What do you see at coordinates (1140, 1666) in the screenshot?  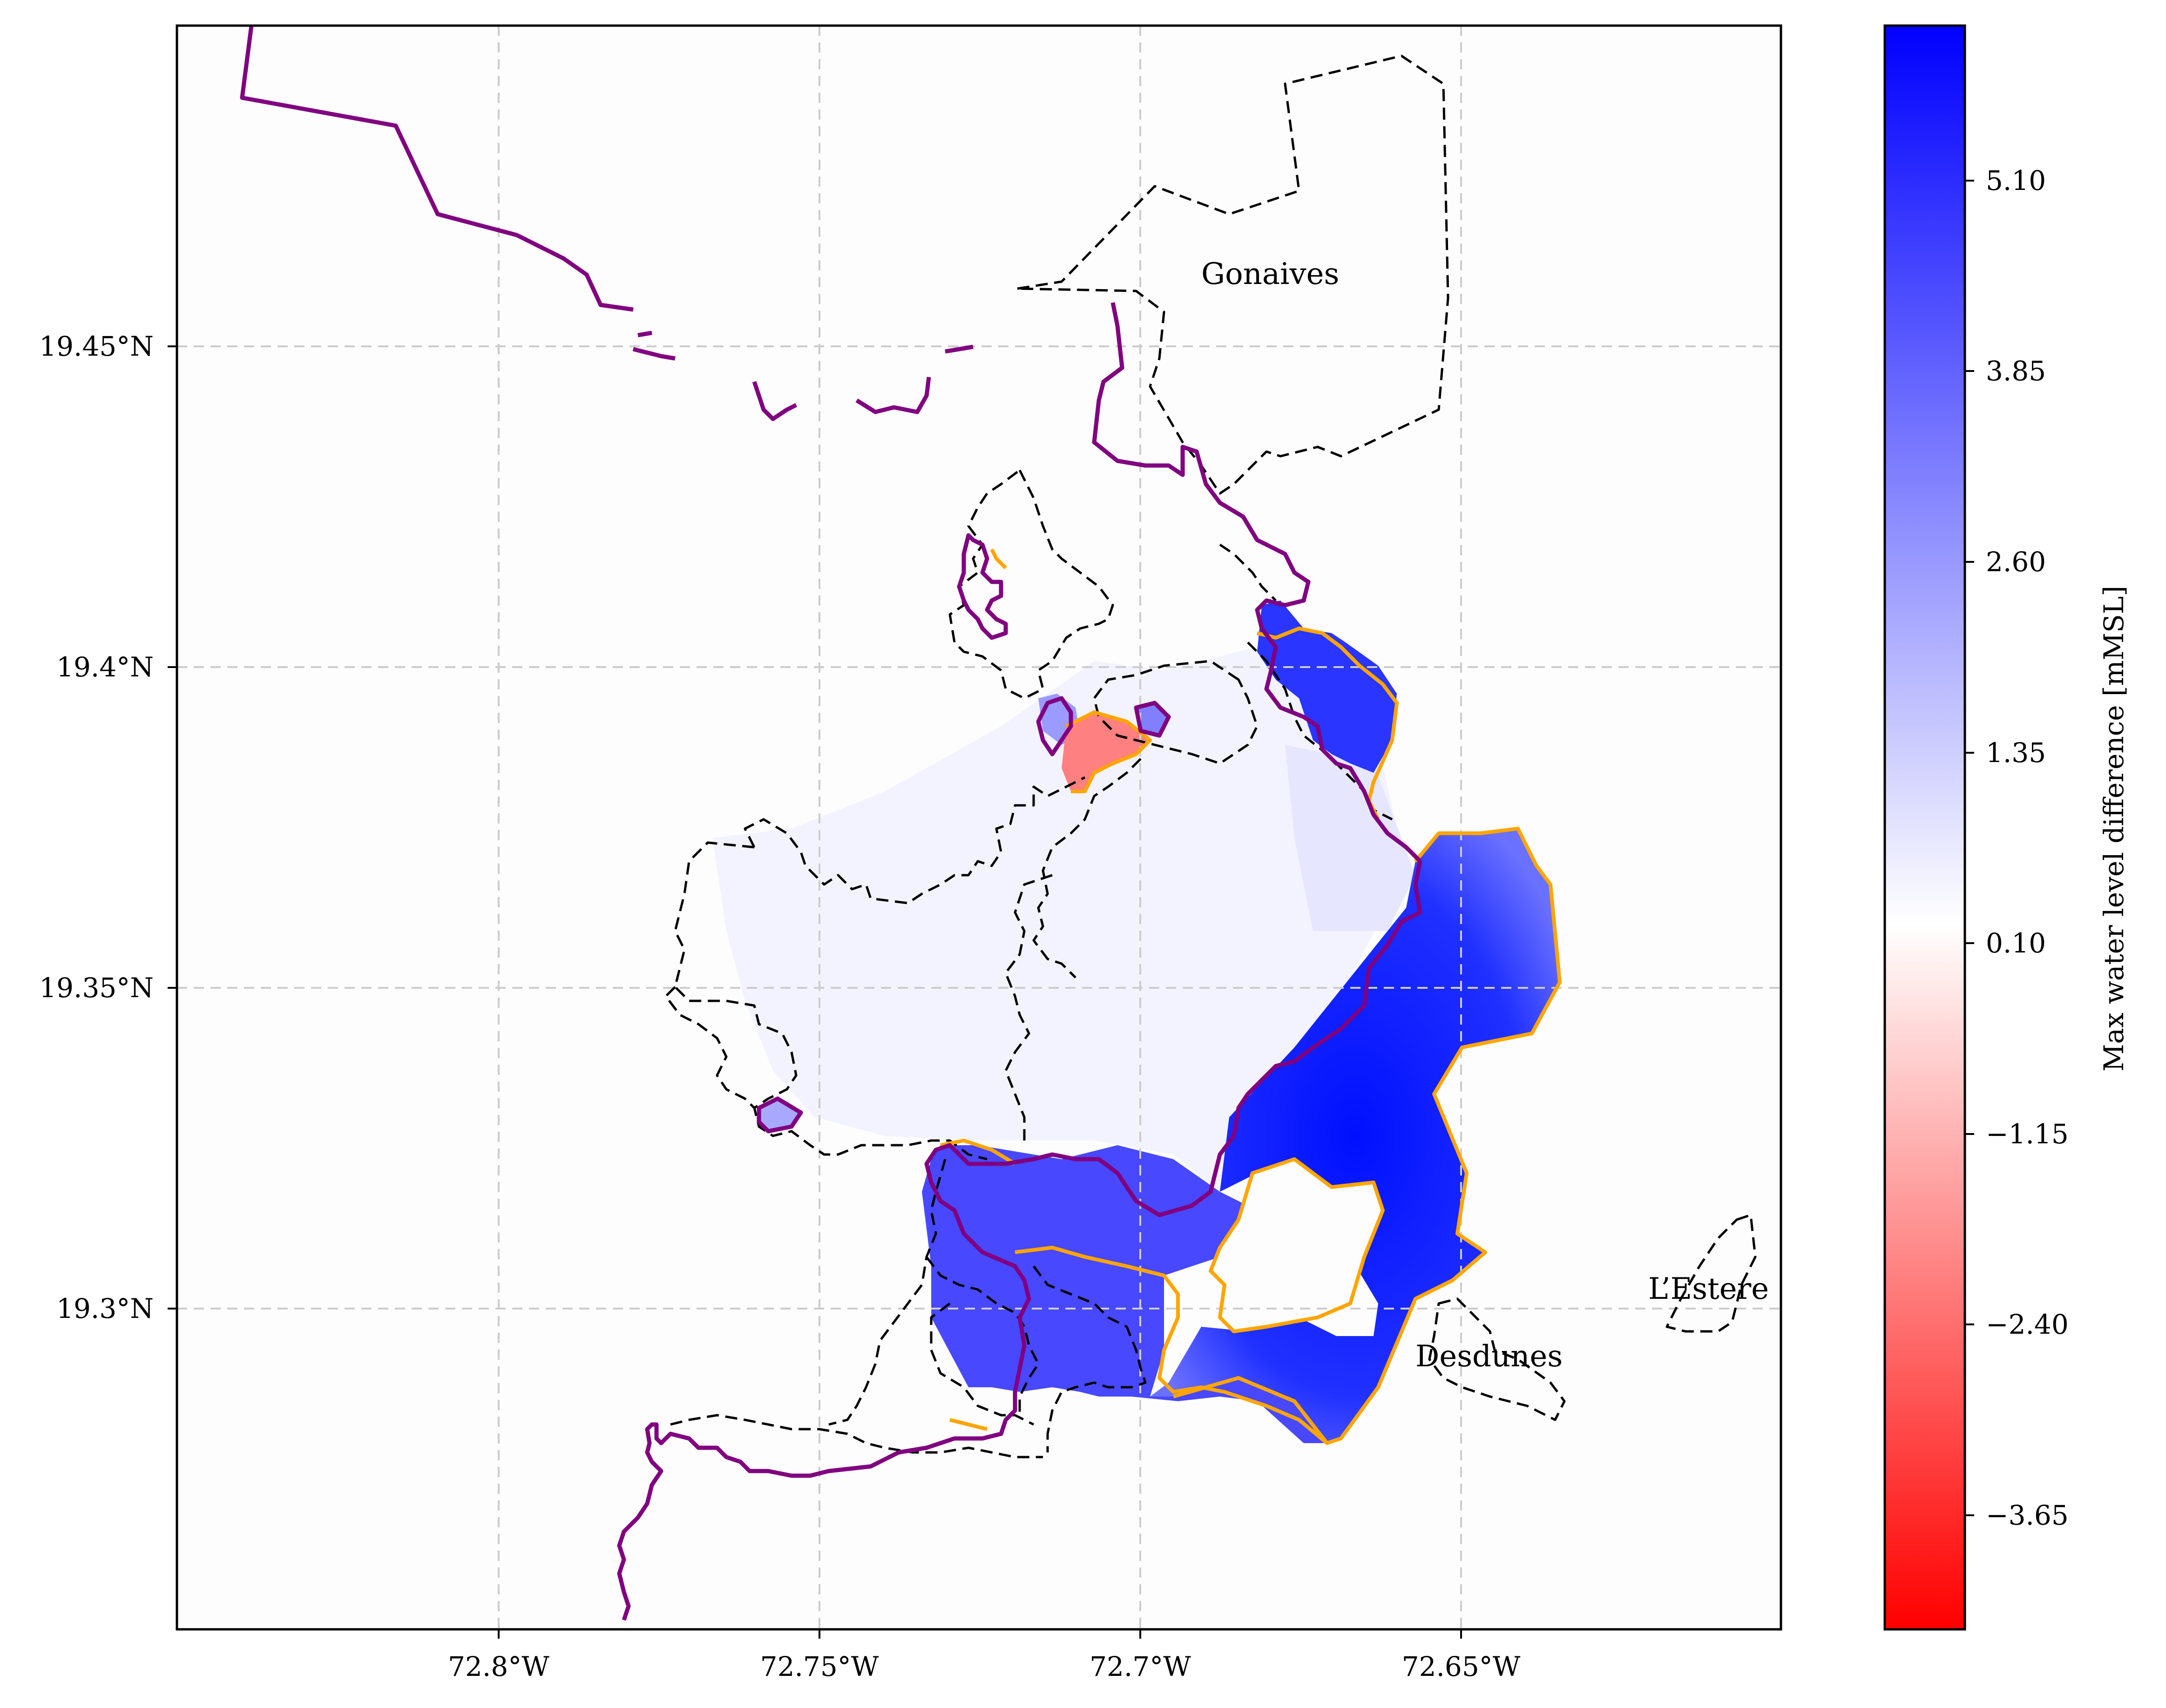 I see `lon-tick-label: 72.7°W` at bounding box center [1140, 1666].